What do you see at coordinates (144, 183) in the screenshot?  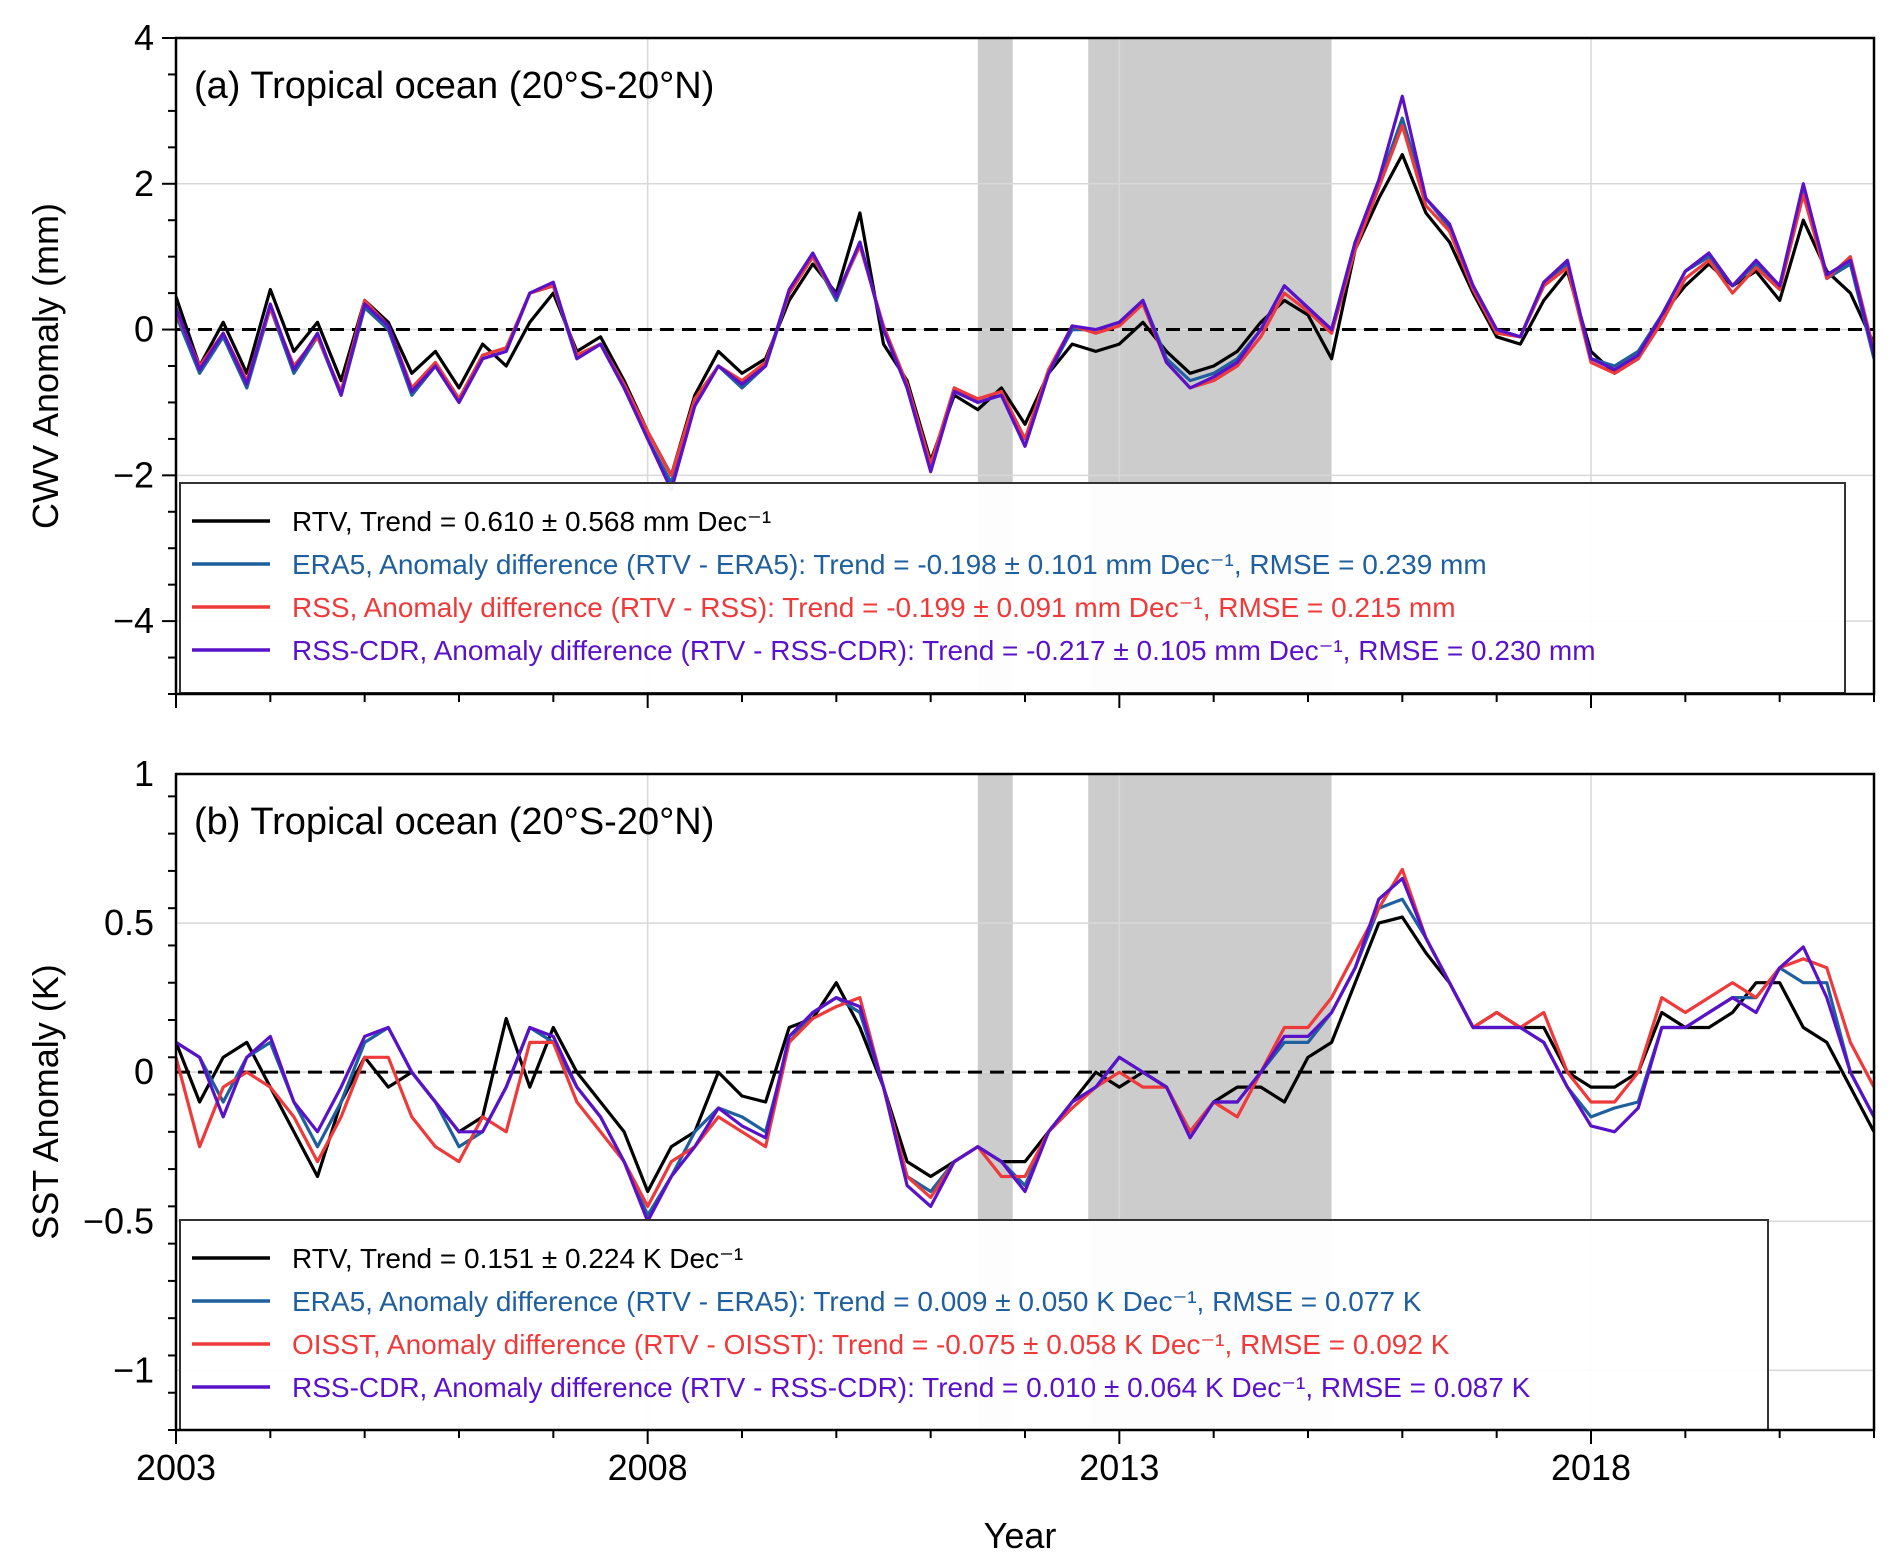 I see `panel-a-y-tick-label: 2` at bounding box center [144, 183].